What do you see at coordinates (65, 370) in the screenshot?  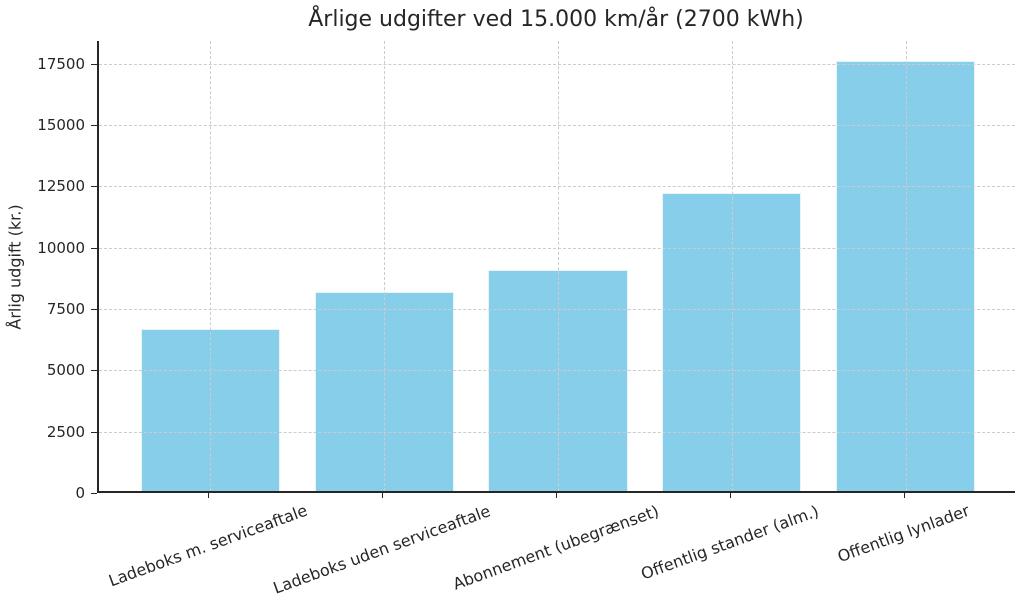 I see `y-tick-label-5000: 5000` at bounding box center [65, 370].